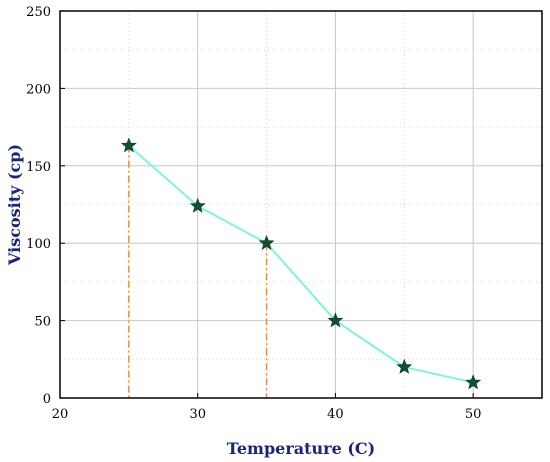  I want to click on x-tick-label: 50, so click(473, 414).